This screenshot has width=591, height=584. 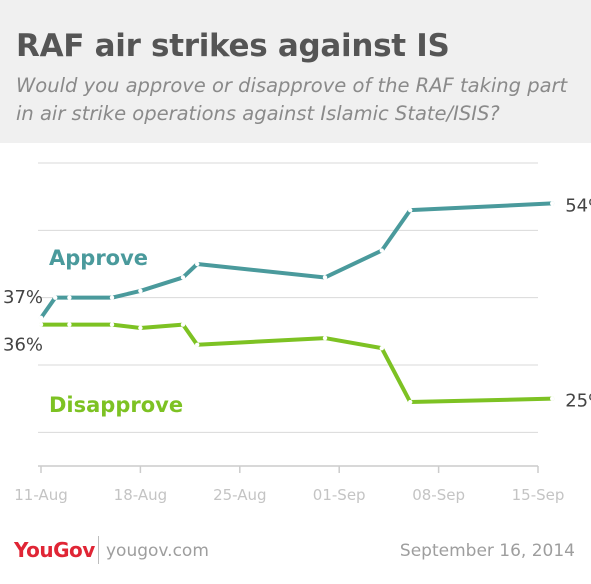 What do you see at coordinates (40, 495) in the screenshot?
I see `x-tick-label: 11-Aug` at bounding box center [40, 495].